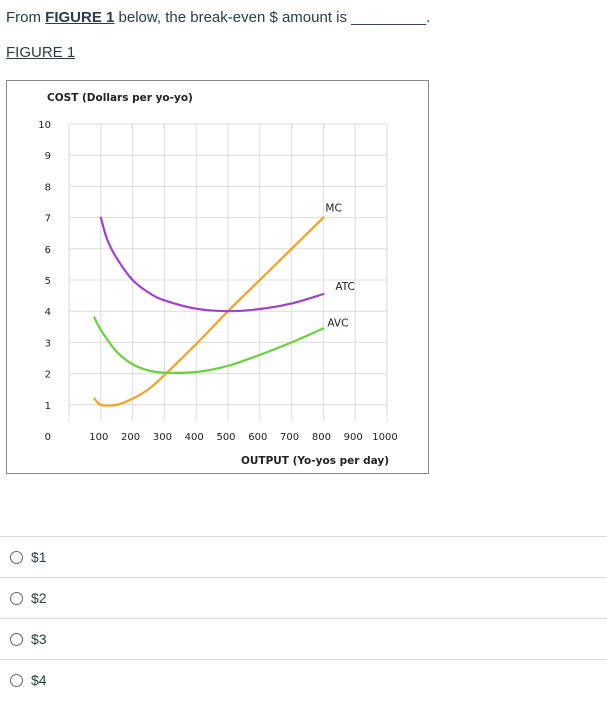 Image resolution: width=607 pixels, height=703 pixels. What do you see at coordinates (26, 17) in the screenshot?
I see `question-prefix: From` at bounding box center [26, 17].